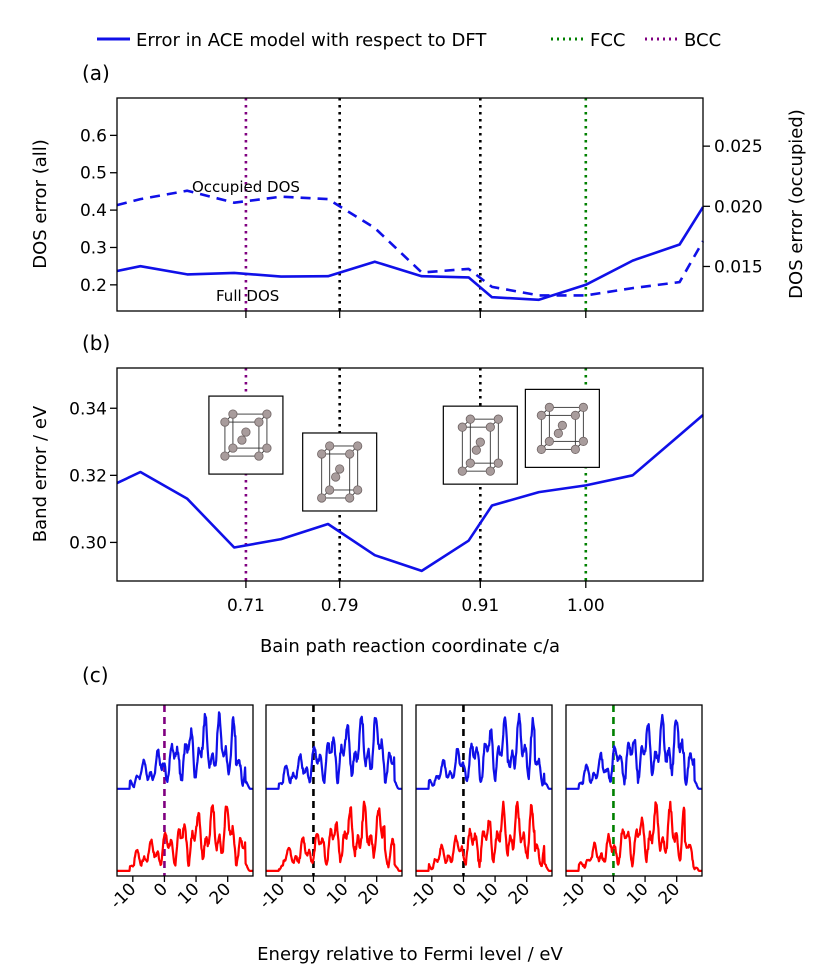 The image size is (830, 969). I want to click on panel-b-xtick-label-1: 0.79, so click(340, 606).